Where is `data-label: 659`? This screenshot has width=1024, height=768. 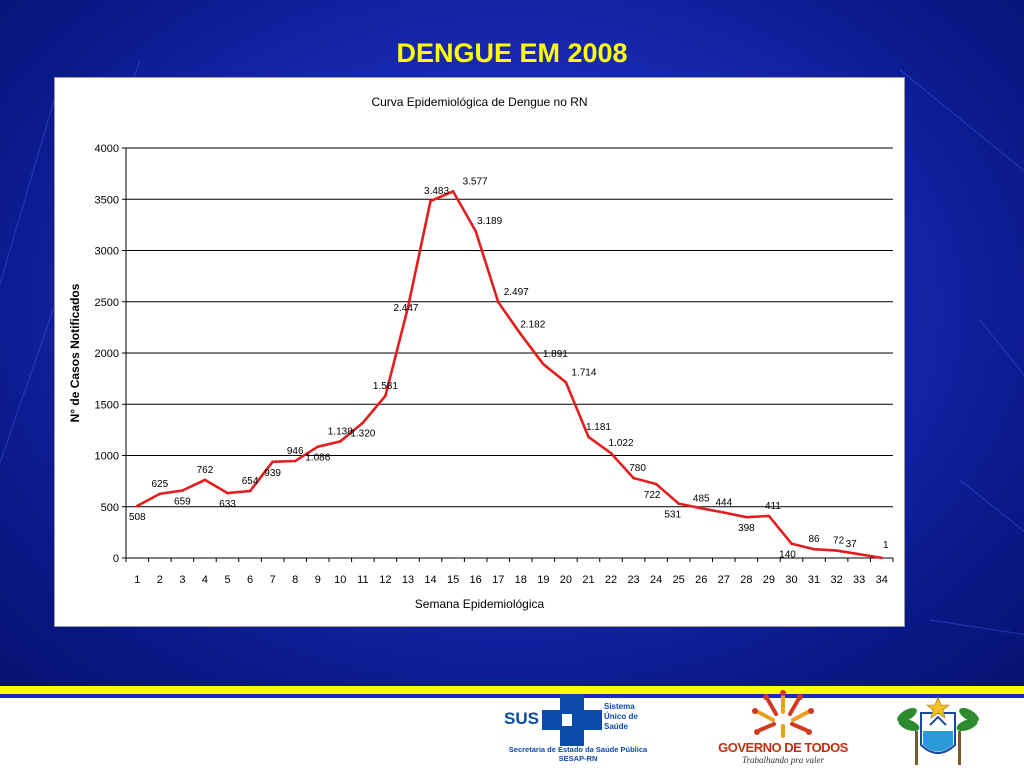
data-label: 659 is located at coordinates (182, 501).